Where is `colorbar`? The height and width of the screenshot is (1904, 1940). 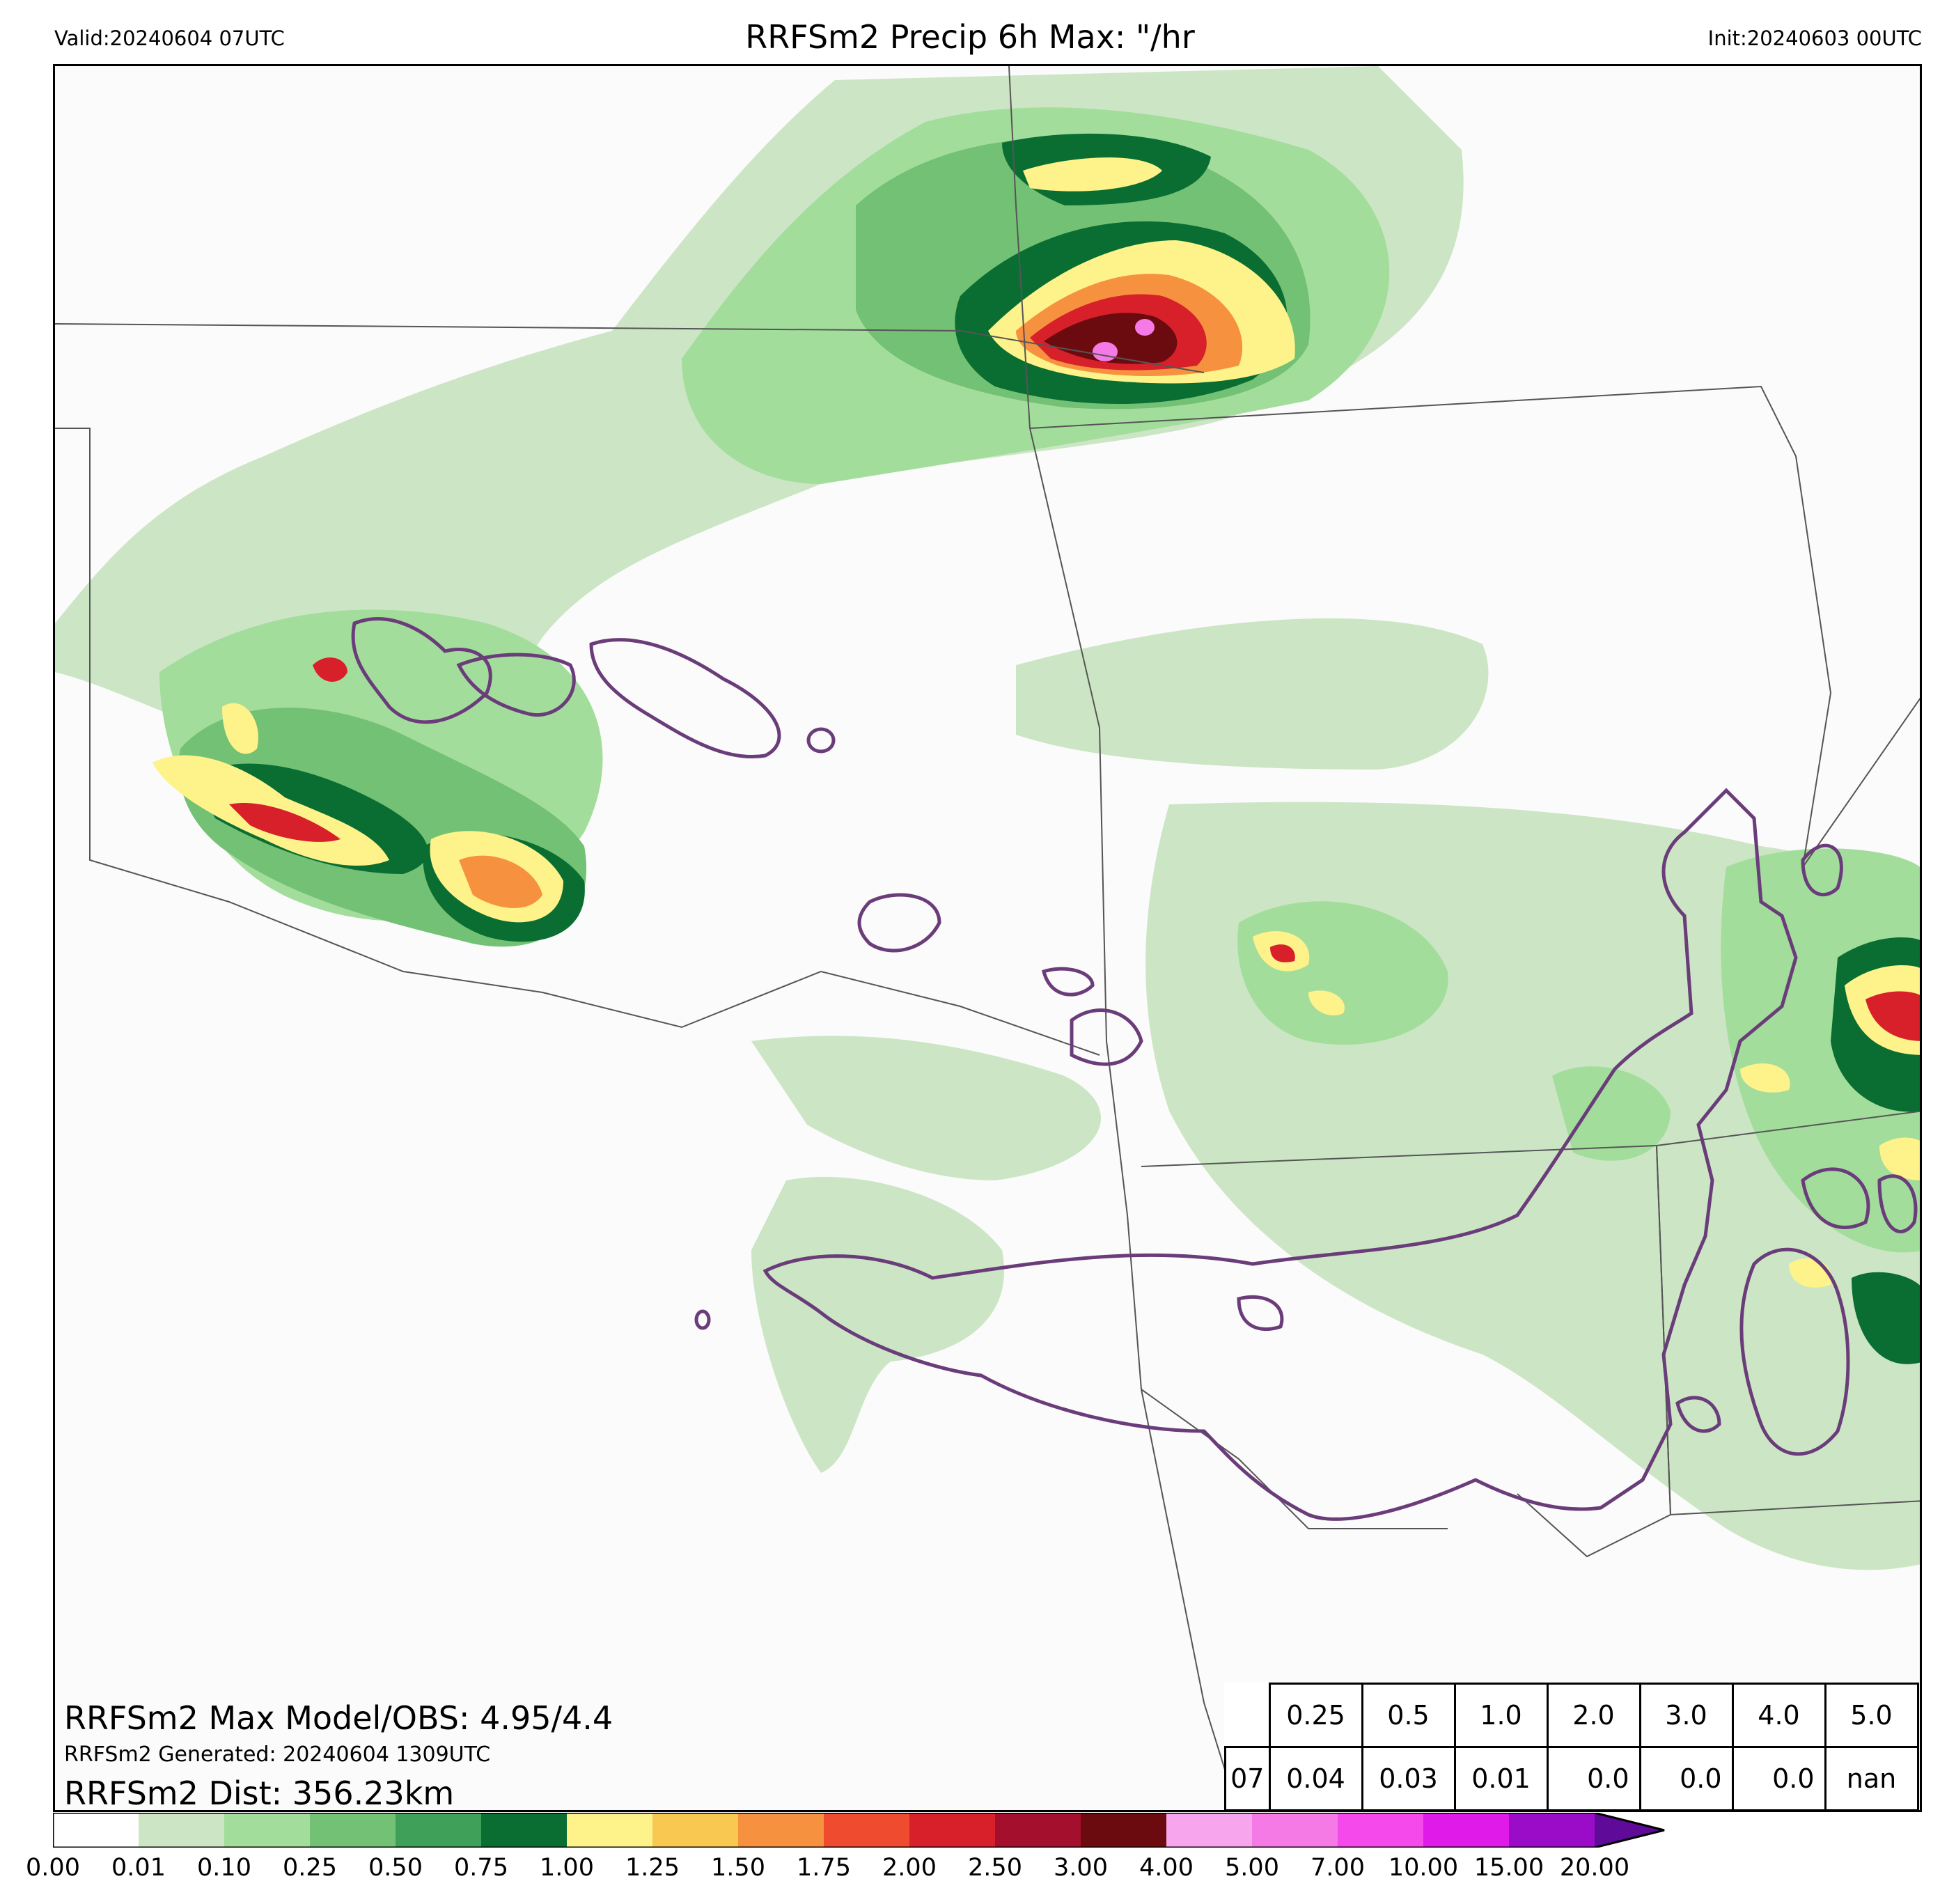 colorbar is located at coordinates (859, 1830).